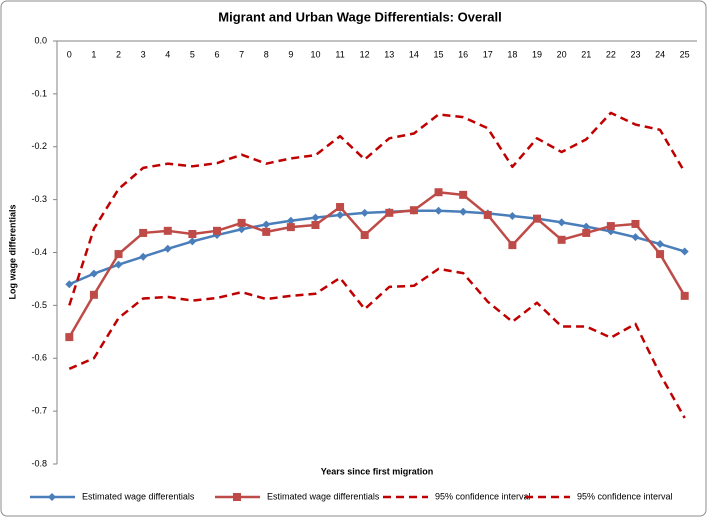  Describe the element at coordinates (660, 54) in the screenshot. I see `x-tick-label: 24` at that location.